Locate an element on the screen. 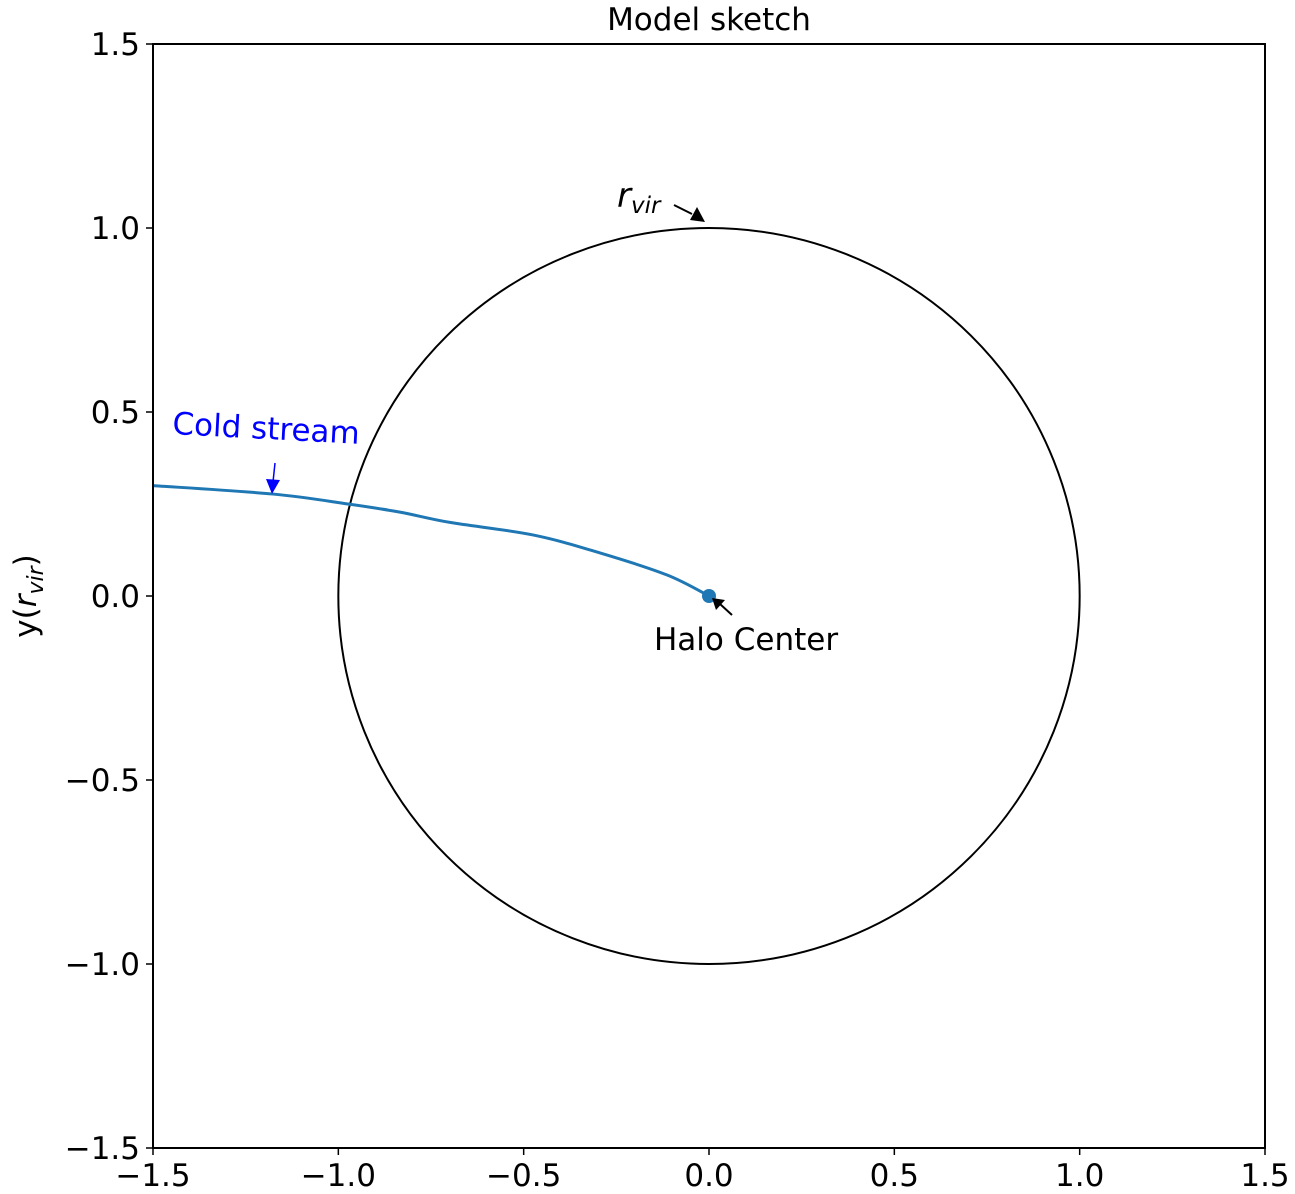 The image size is (1295, 1194). x-tick-label: 0.5 is located at coordinates (894, 1176).